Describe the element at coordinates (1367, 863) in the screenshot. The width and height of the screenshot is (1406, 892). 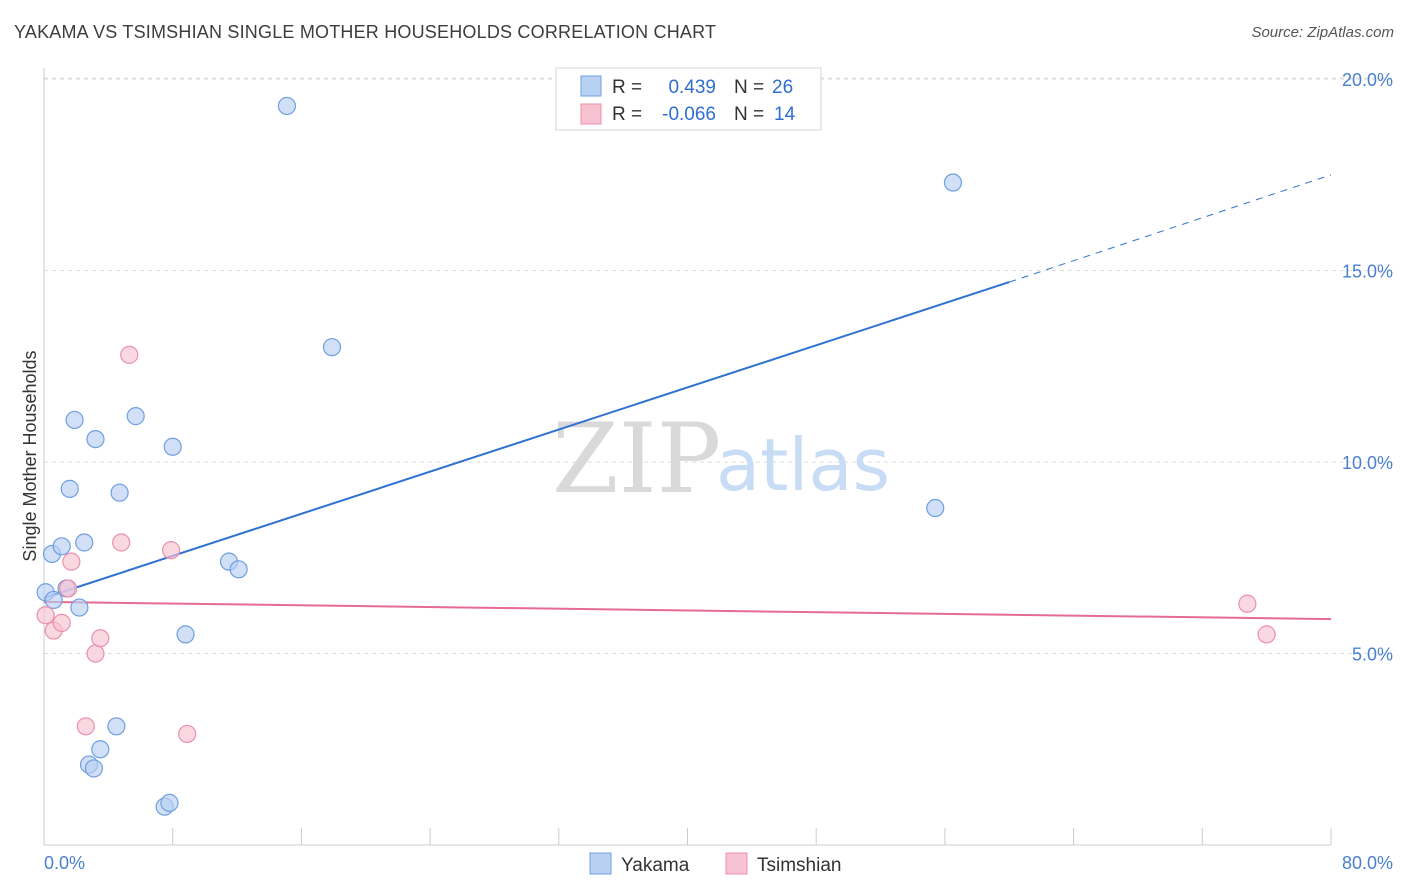
I see `x-tick-label-max: 80.0%` at that location.